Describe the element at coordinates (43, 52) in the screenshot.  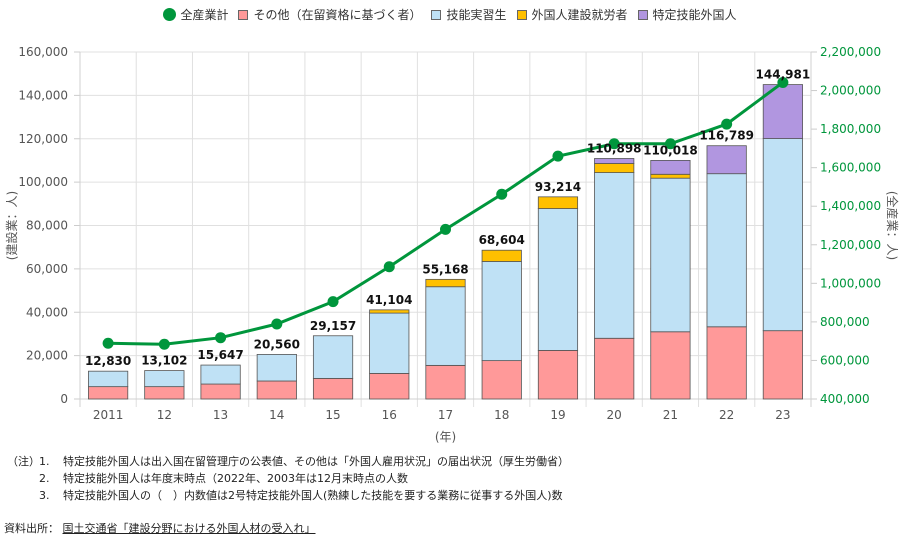
I see `y-tick-label-left: 160,000` at that location.